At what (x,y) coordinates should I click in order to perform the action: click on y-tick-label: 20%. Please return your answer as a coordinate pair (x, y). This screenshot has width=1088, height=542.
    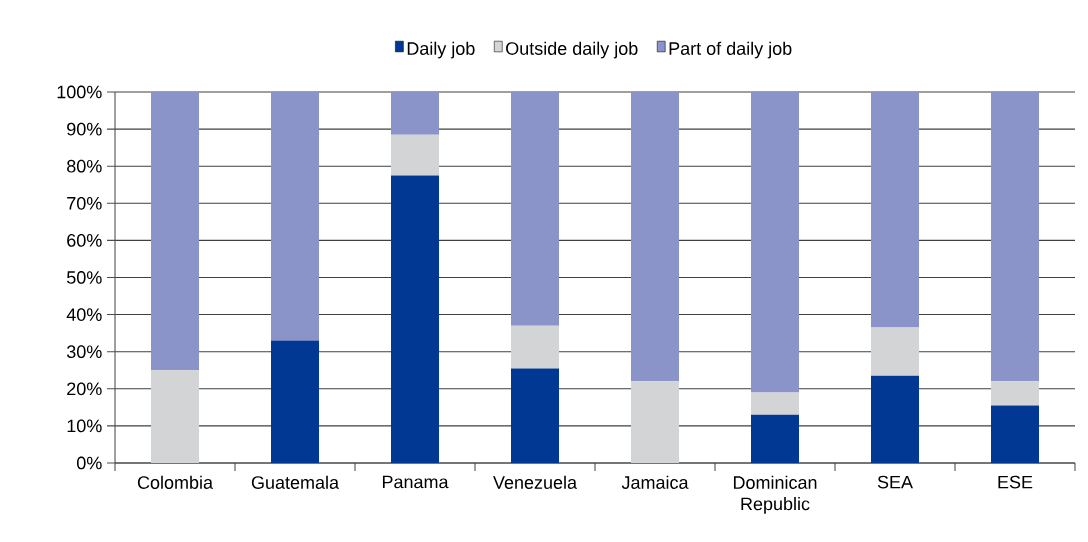
    Looking at the image, I should click on (84, 389).